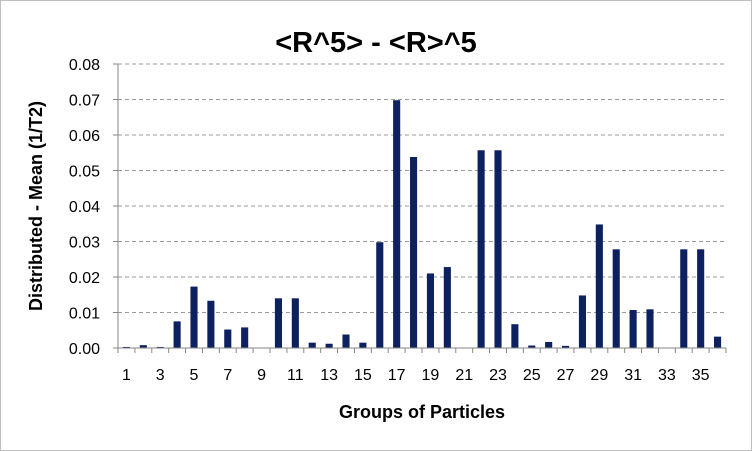 The width and height of the screenshot is (752, 451). I want to click on x-tick-label: 15, so click(363, 375).